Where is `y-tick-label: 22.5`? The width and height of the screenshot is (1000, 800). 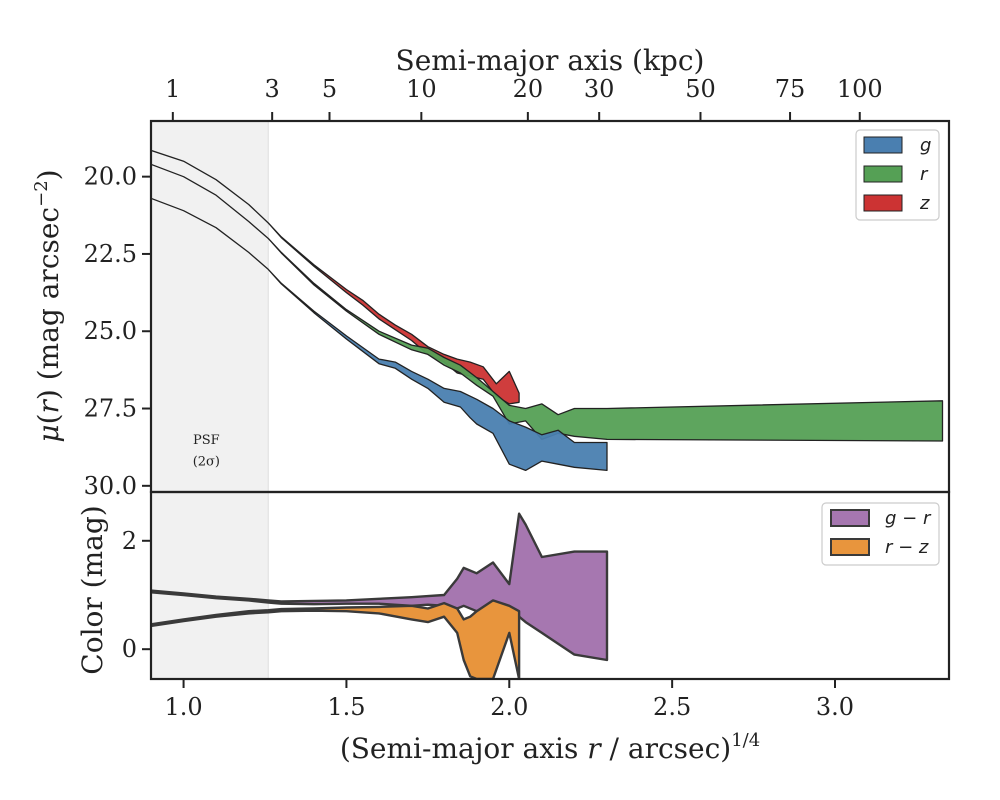 y-tick-label: 22.5 is located at coordinates (110, 254).